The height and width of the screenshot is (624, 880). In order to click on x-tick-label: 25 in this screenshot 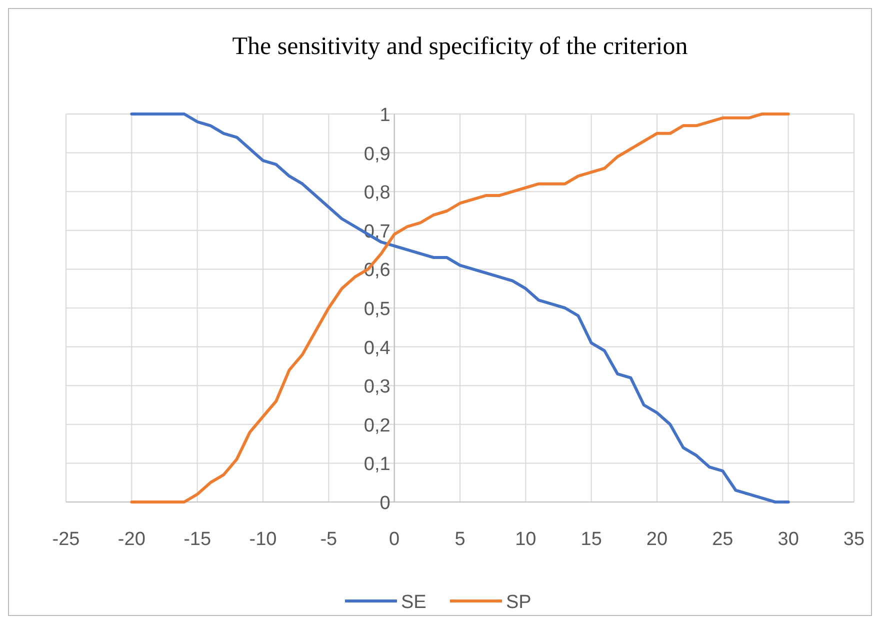, I will do `click(723, 539)`.